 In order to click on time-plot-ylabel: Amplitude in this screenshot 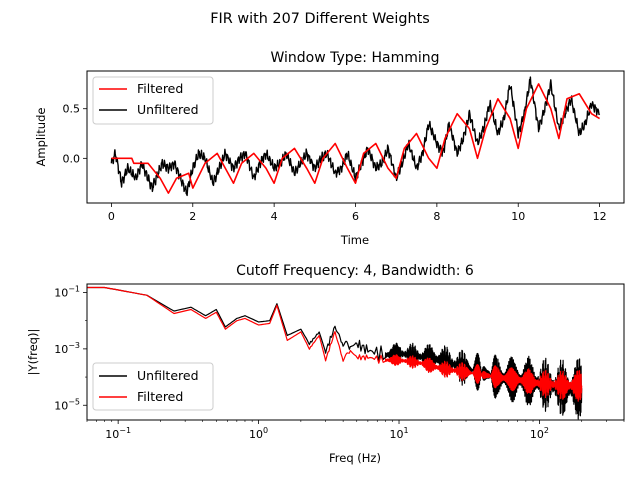, I will do `click(41, 137)`.